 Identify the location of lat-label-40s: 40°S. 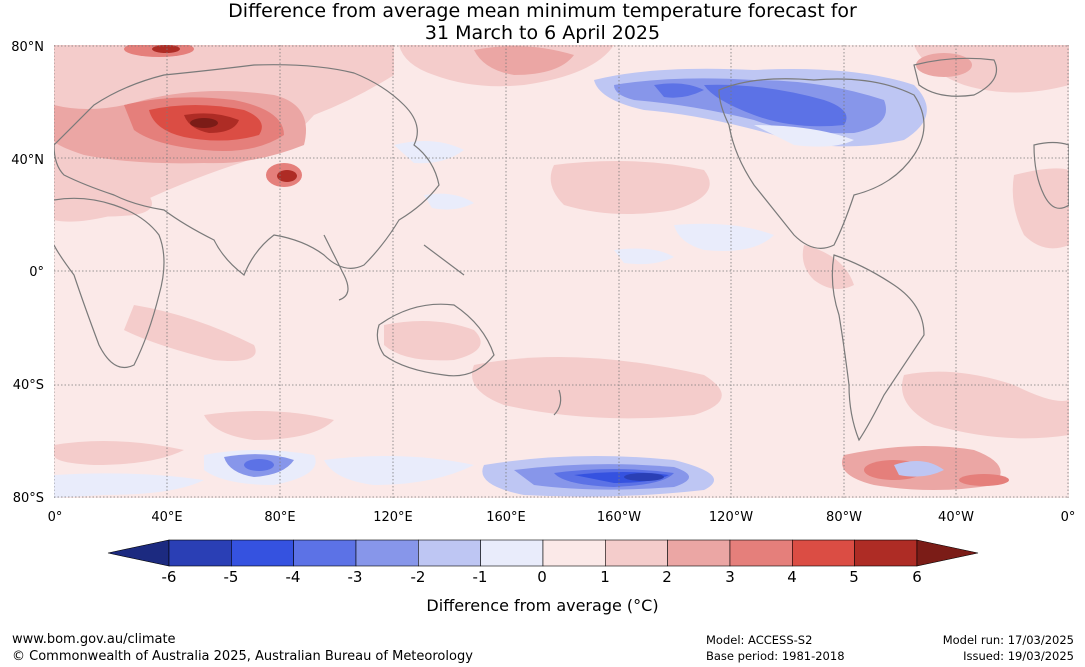
(28, 385).